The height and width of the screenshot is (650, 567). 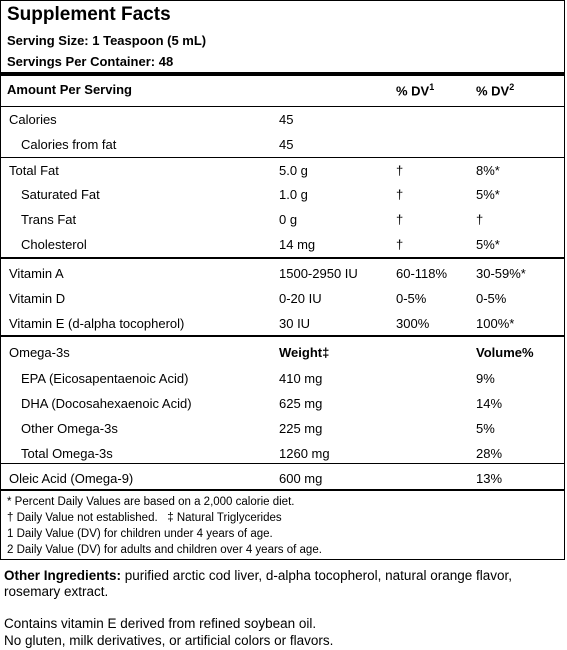 What do you see at coordinates (301, 428) in the screenshot?
I see `nutrient-value: 225 mg` at bounding box center [301, 428].